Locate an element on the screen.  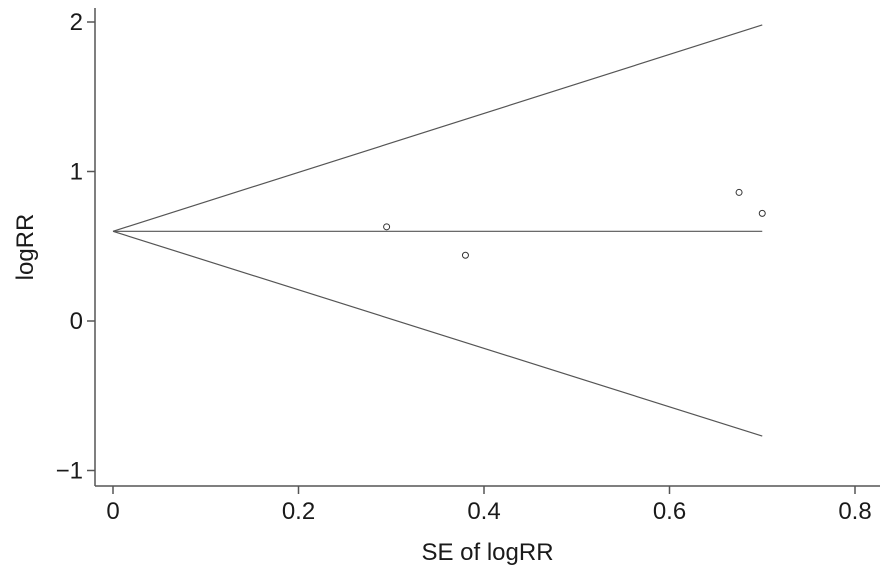
y-tick-label: −1 is located at coordinates (69, 471).